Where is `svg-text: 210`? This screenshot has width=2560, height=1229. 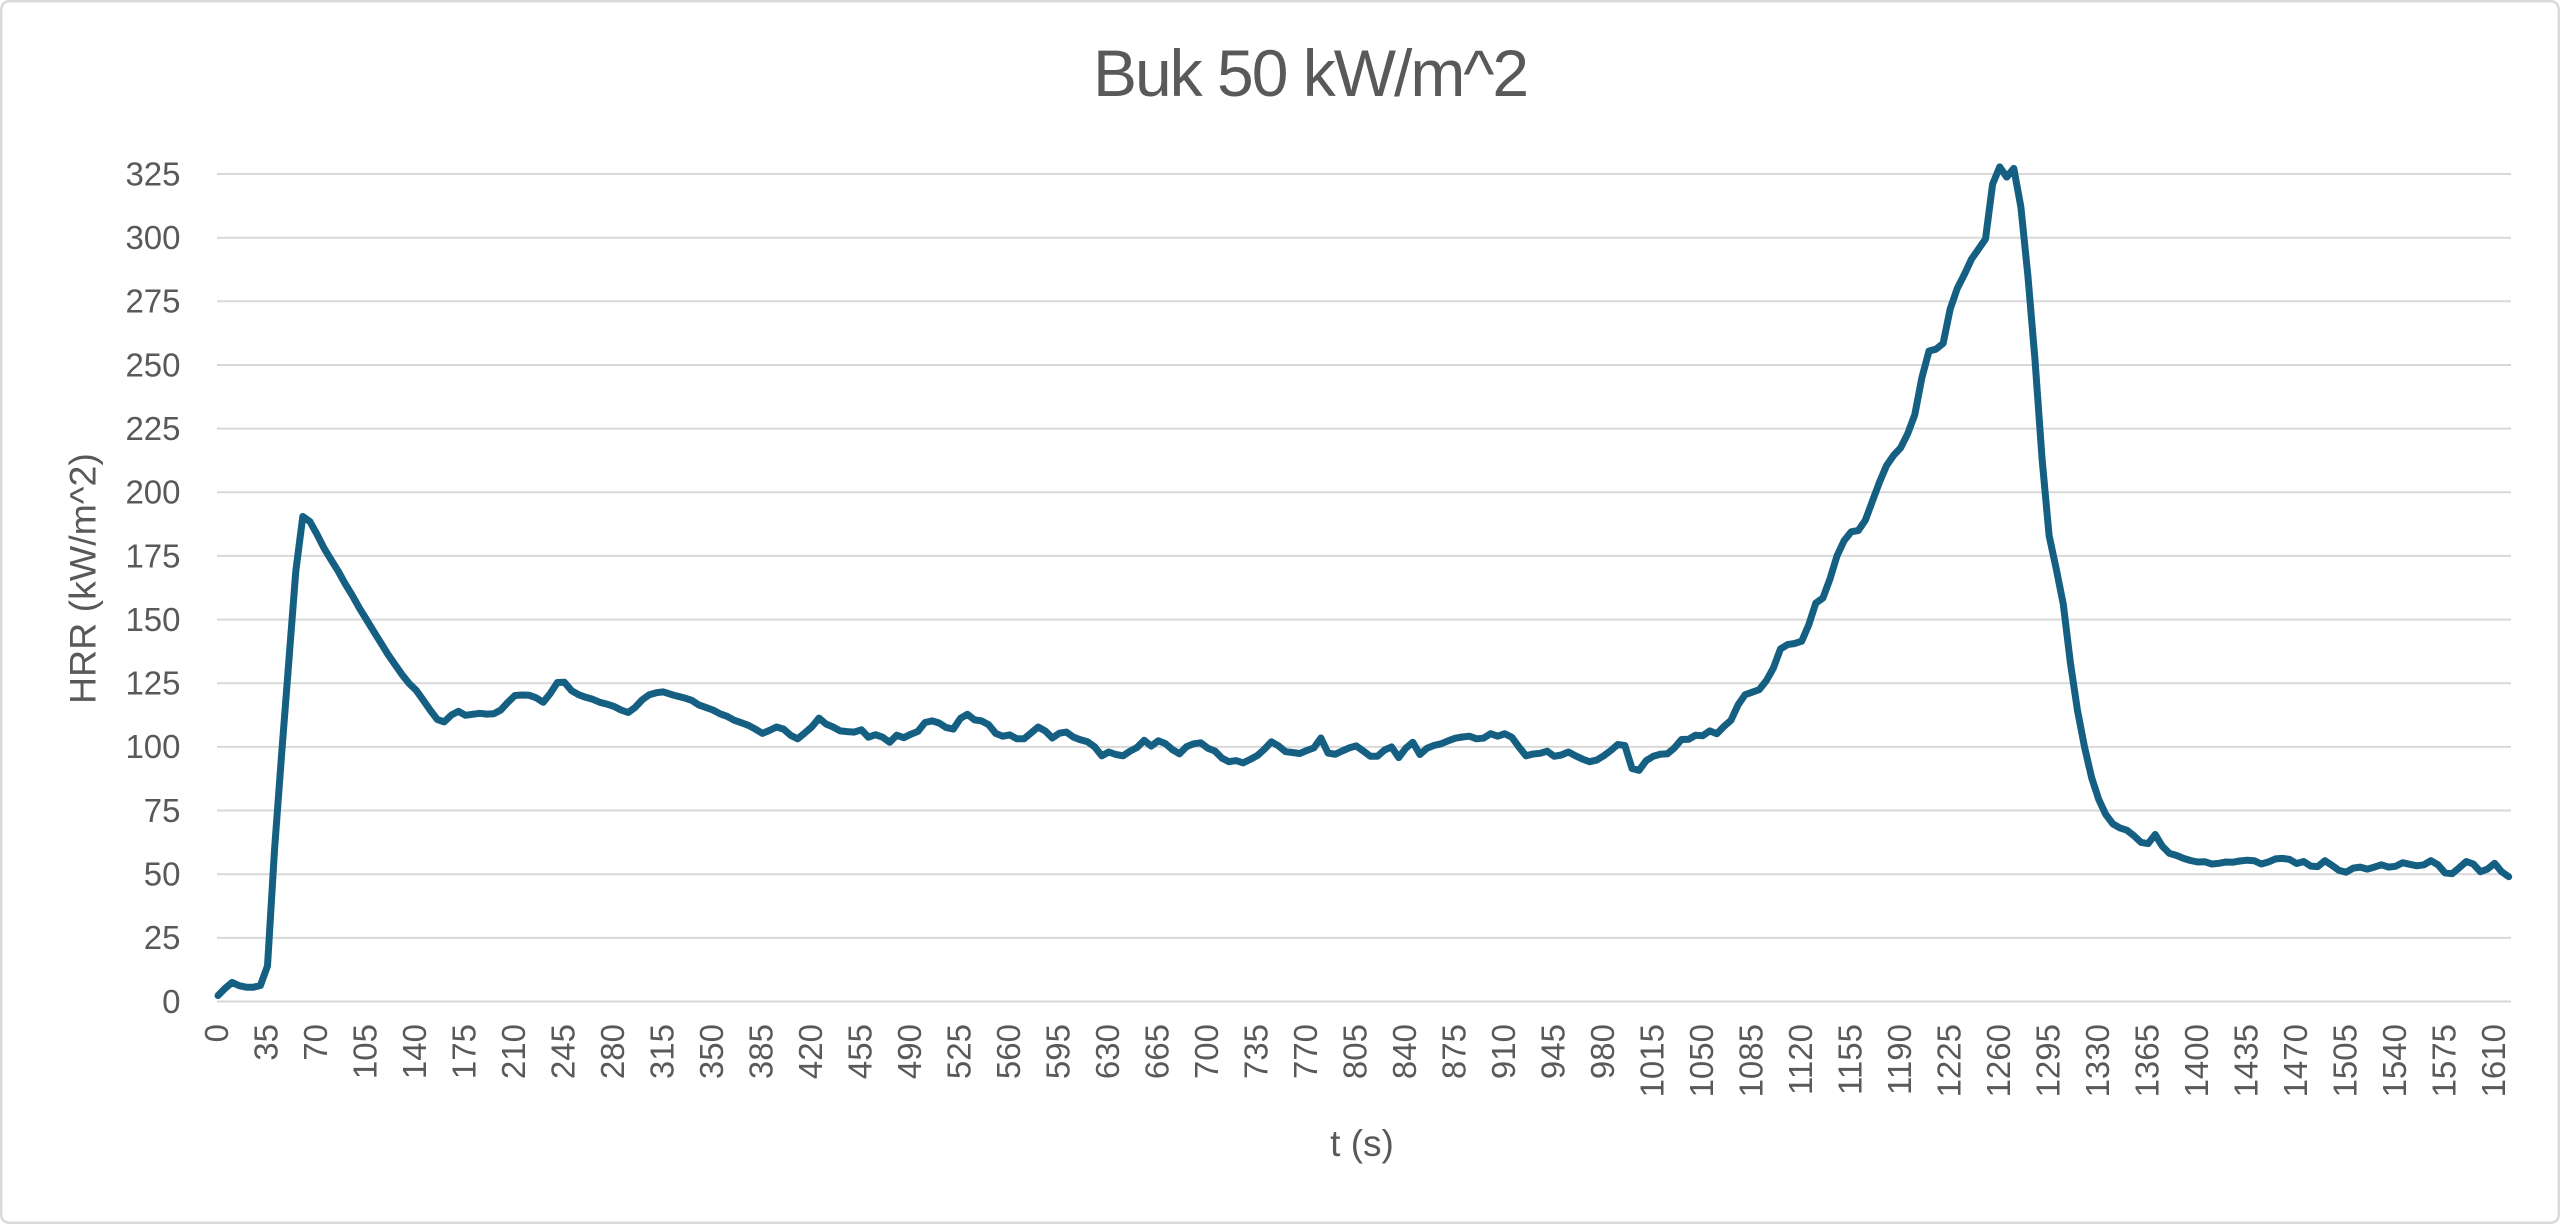
svg-text: 210 is located at coordinates (513, 1051).